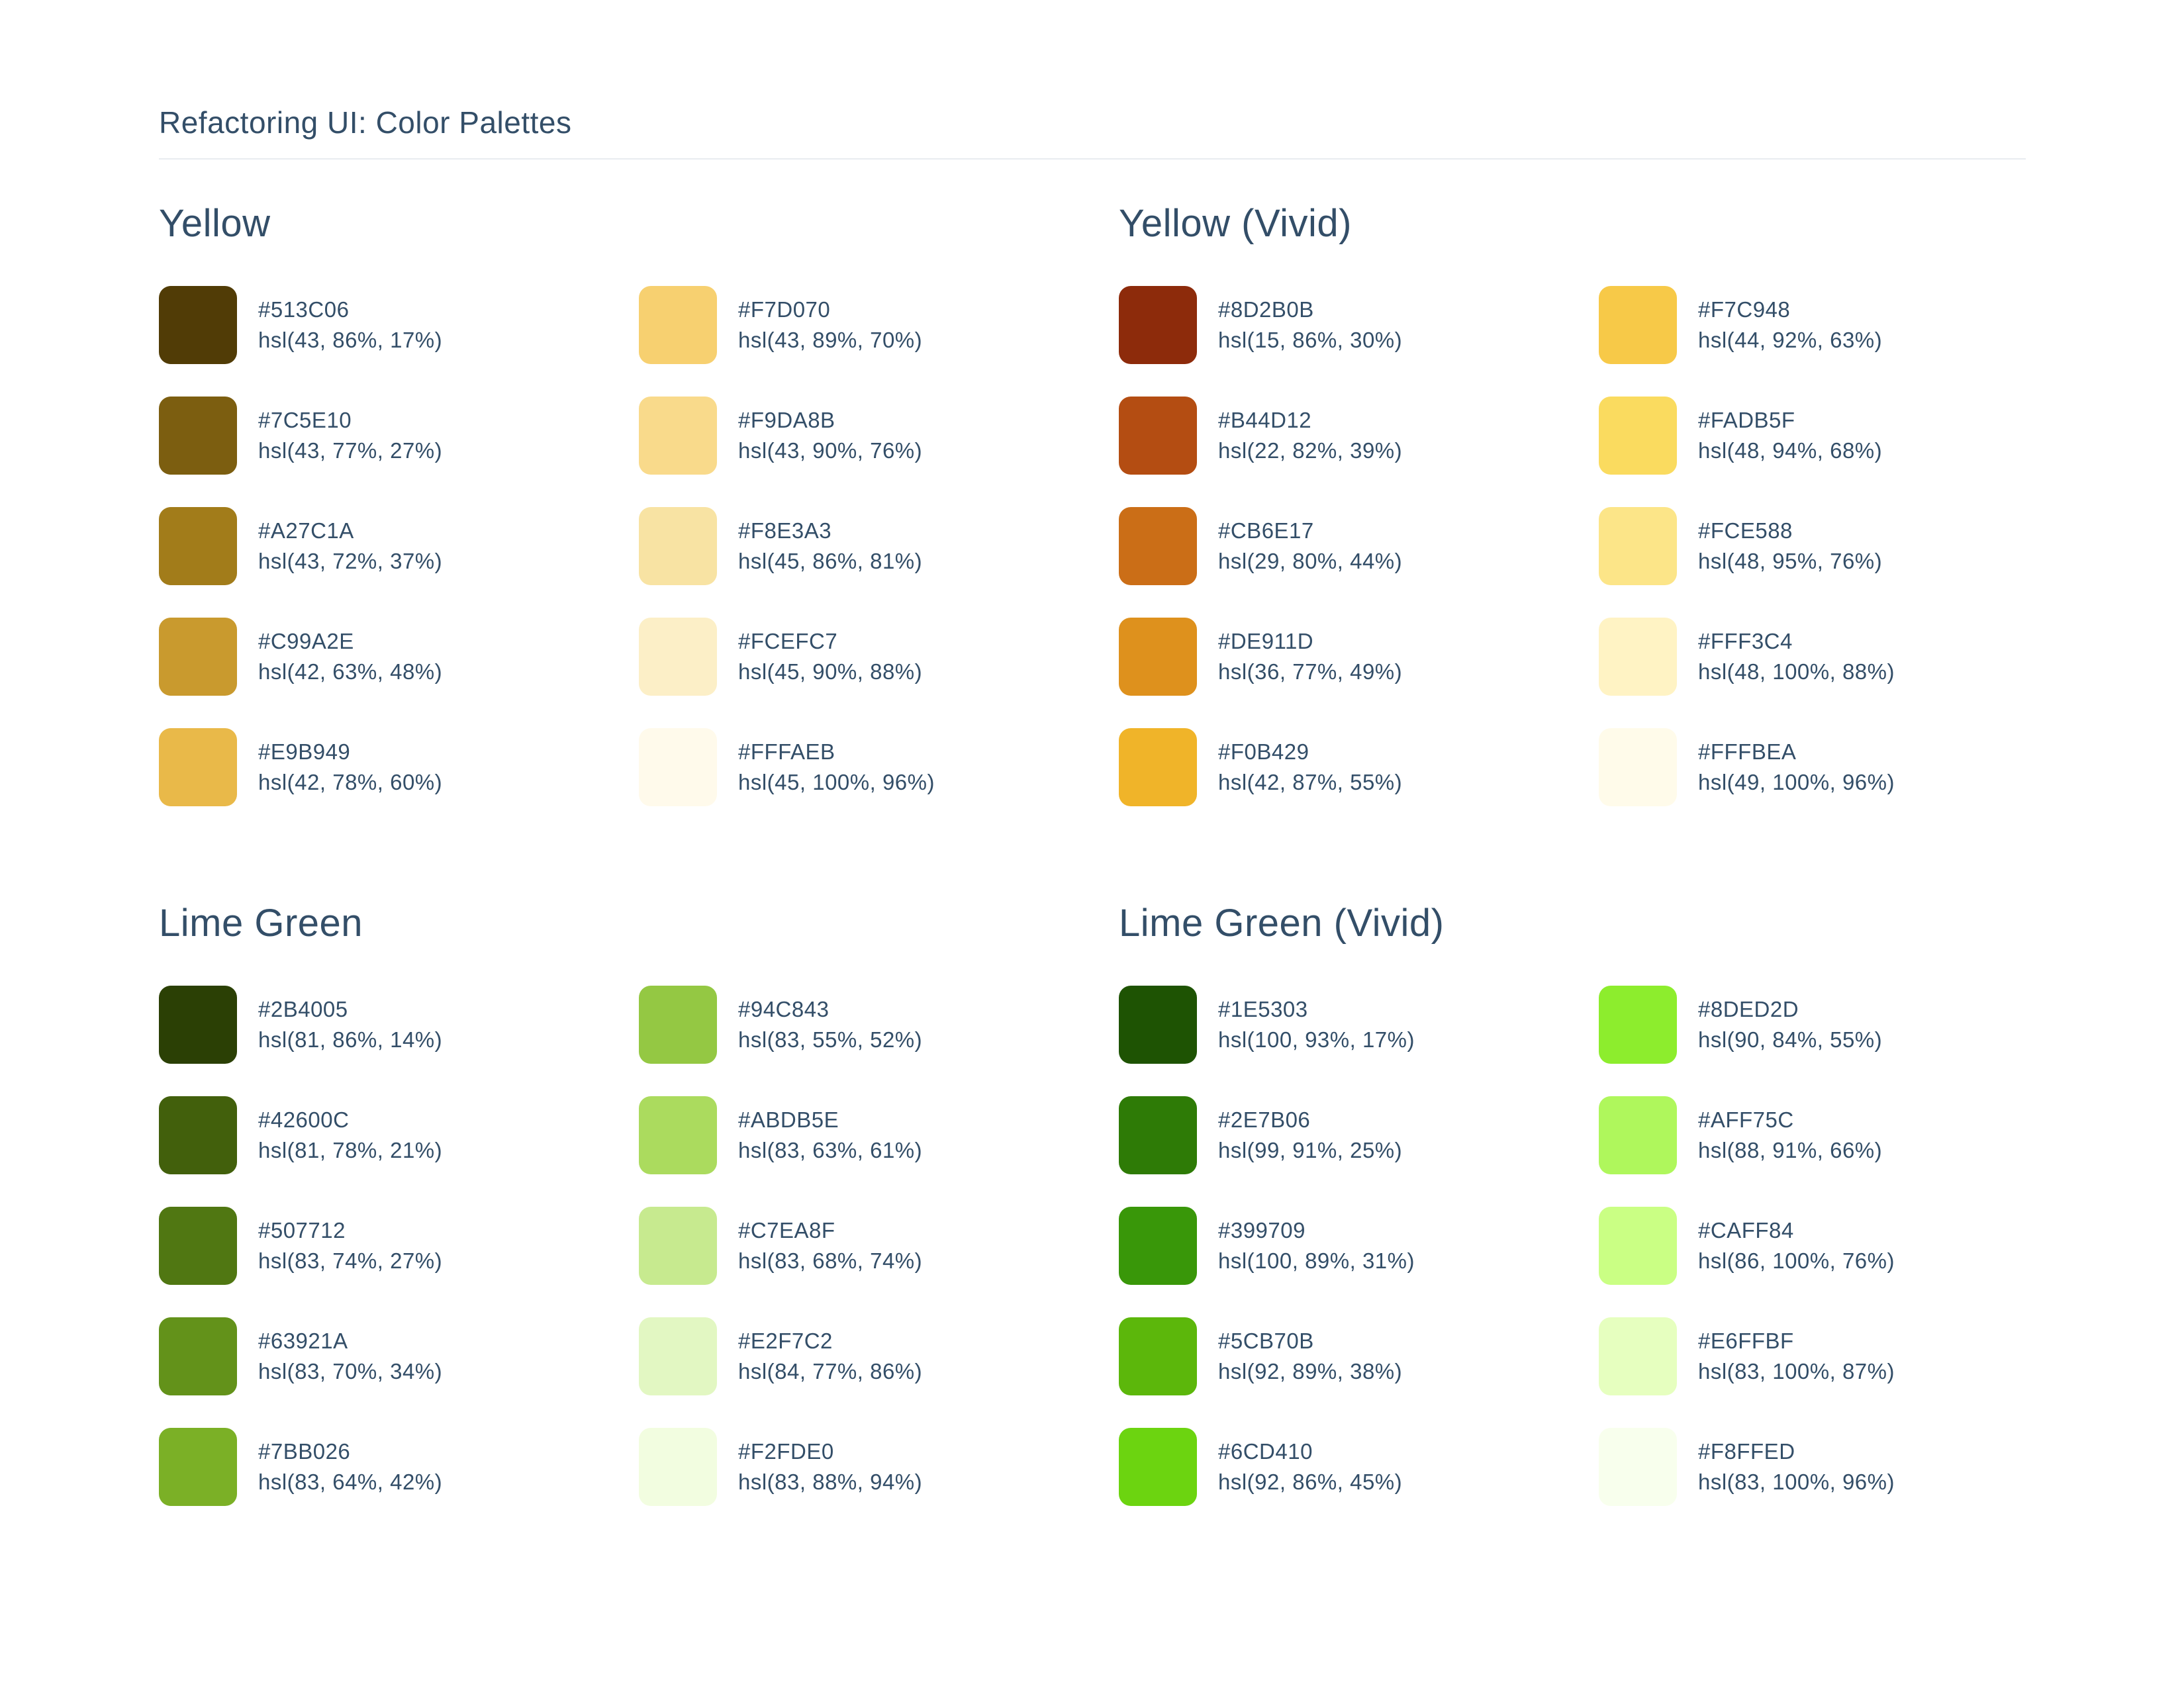  Describe the element at coordinates (1263, 751) in the screenshot. I see `swatch-hex-code: #F0B429` at that location.